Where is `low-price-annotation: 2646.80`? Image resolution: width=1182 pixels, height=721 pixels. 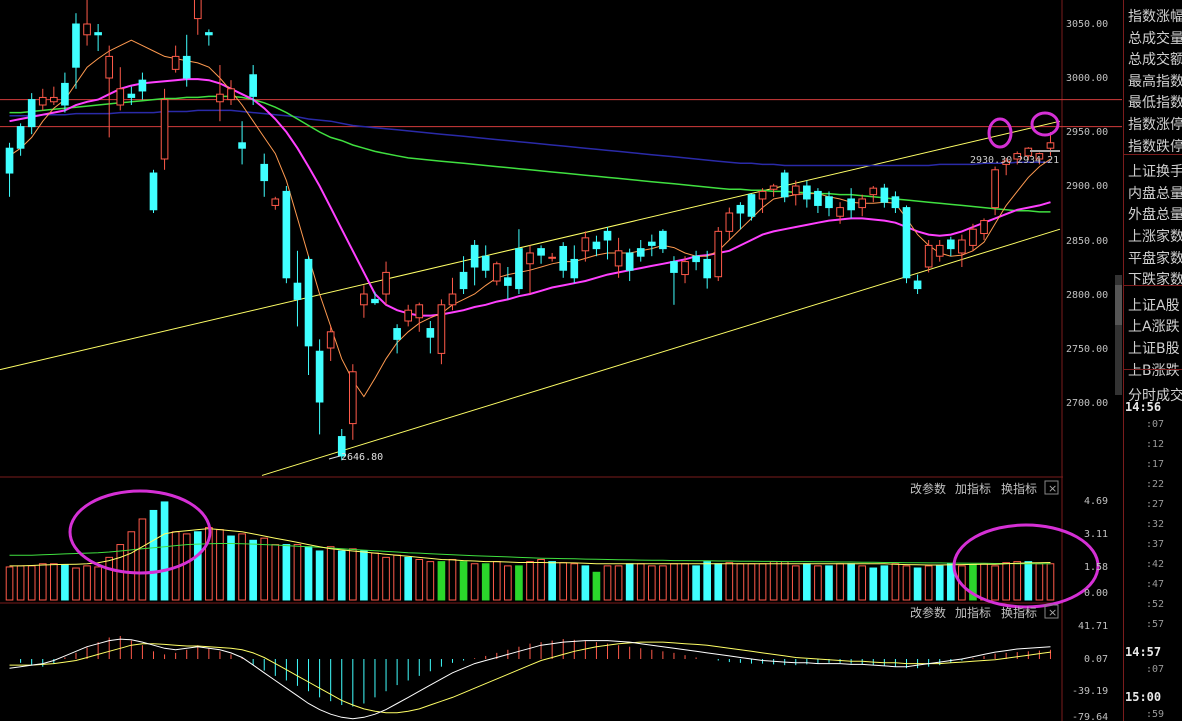 low-price-annotation: 2646.80 is located at coordinates (362, 457).